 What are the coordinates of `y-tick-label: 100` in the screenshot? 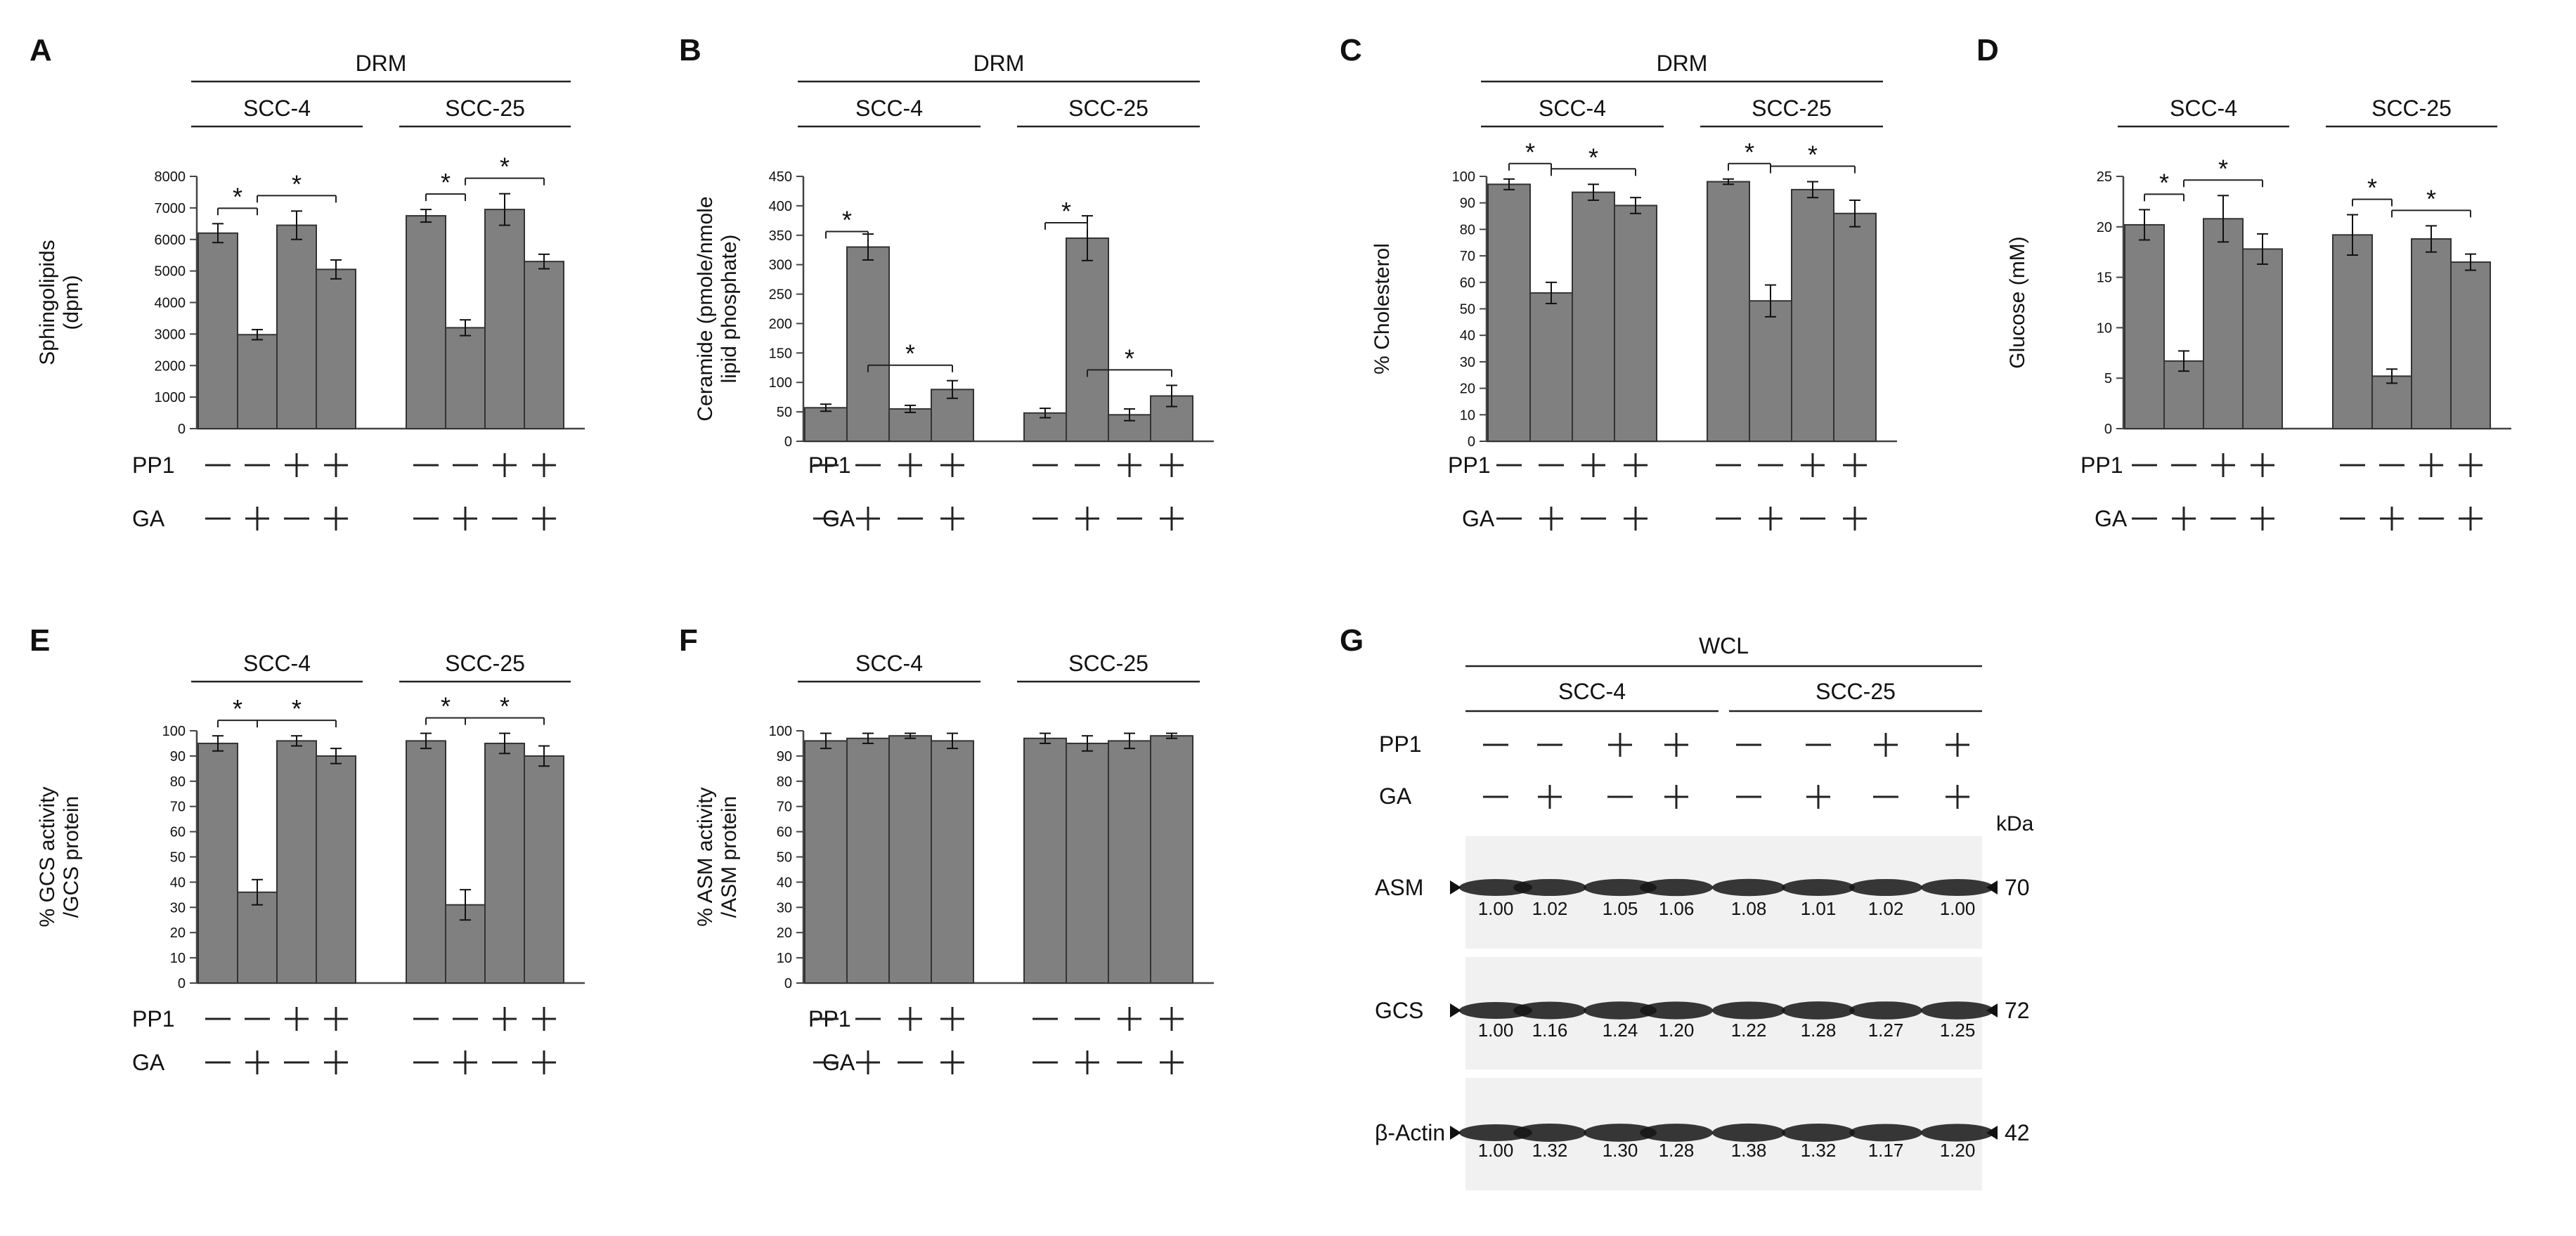 It's located at (780, 383).